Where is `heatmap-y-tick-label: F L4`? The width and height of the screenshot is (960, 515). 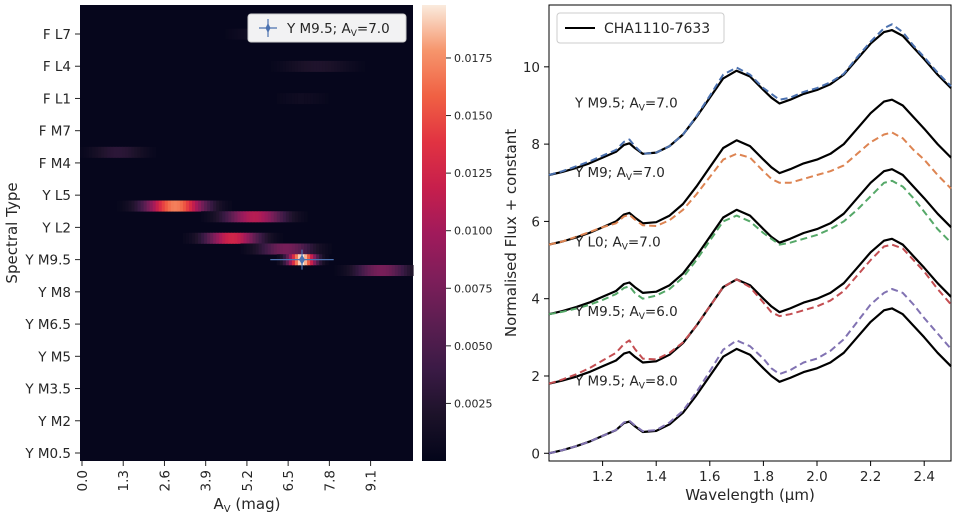
heatmap-y-tick-label: F L4 is located at coordinates (57, 67).